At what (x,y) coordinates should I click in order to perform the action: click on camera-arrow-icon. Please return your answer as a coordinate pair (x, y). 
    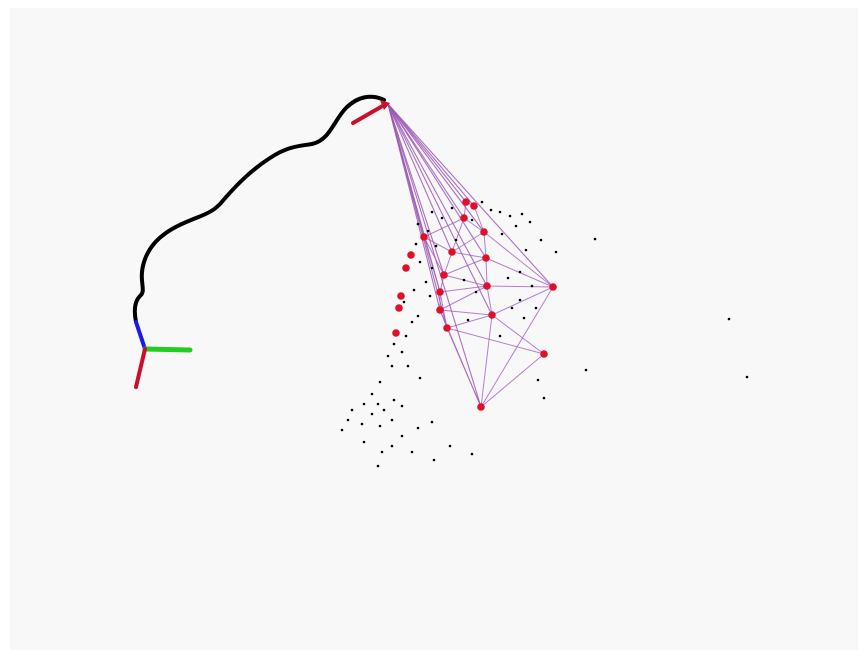
    Looking at the image, I should click on (370, 112).